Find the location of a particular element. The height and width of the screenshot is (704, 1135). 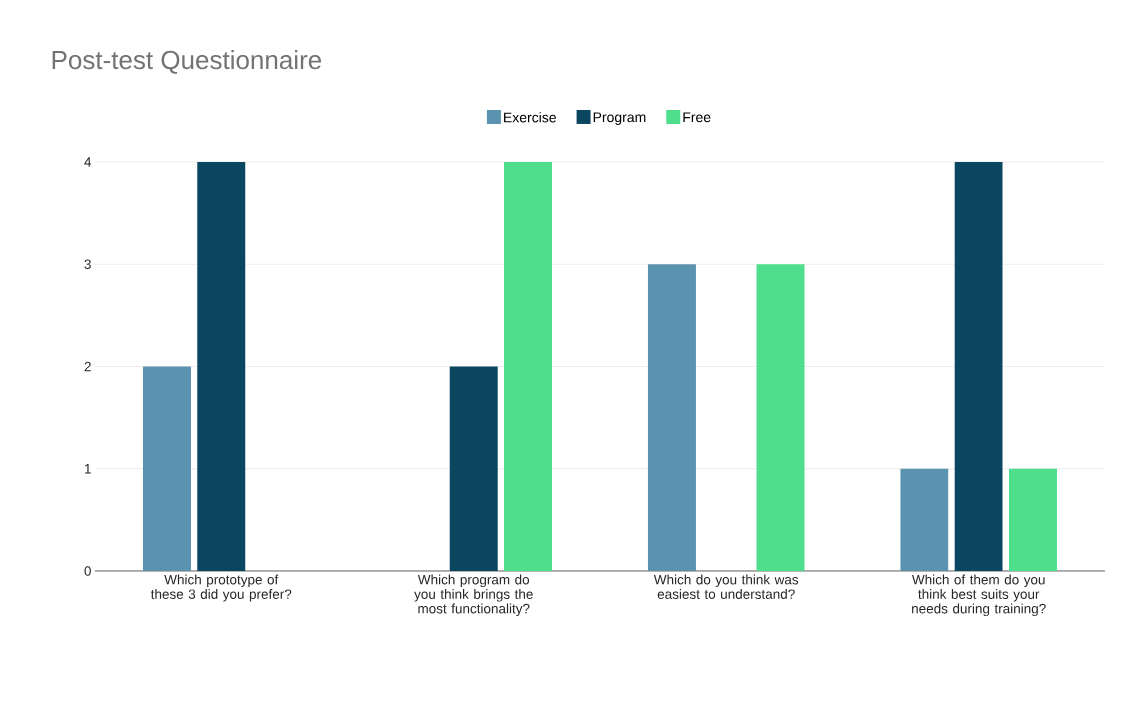

chart-title: Post-test Questionnaire is located at coordinates (187, 62).